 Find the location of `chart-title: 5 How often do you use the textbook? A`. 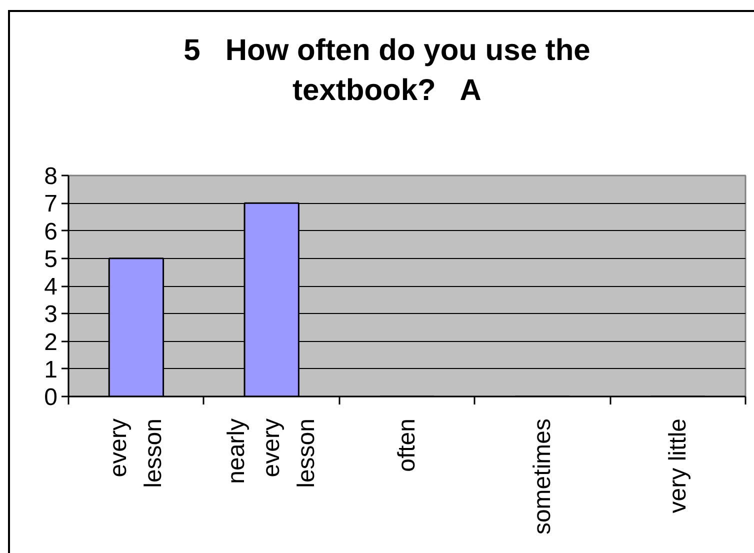

chart-title: 5 How often do you use the textbook? A is located at coordinates (387, 71).